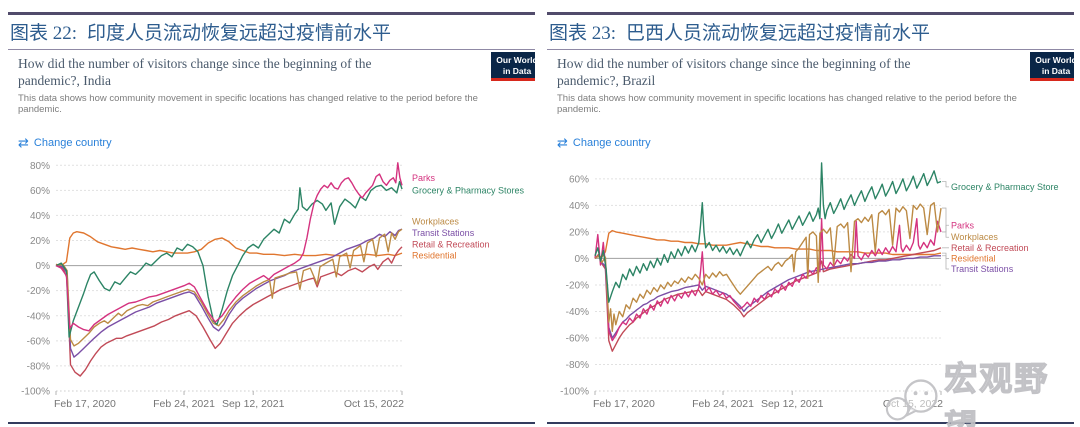 Image resolution: width=1080 pixels, height=427 pixels. Describe the element at coordinates (911, 400) in the screenshot. I see `wechat-icon` at that location.